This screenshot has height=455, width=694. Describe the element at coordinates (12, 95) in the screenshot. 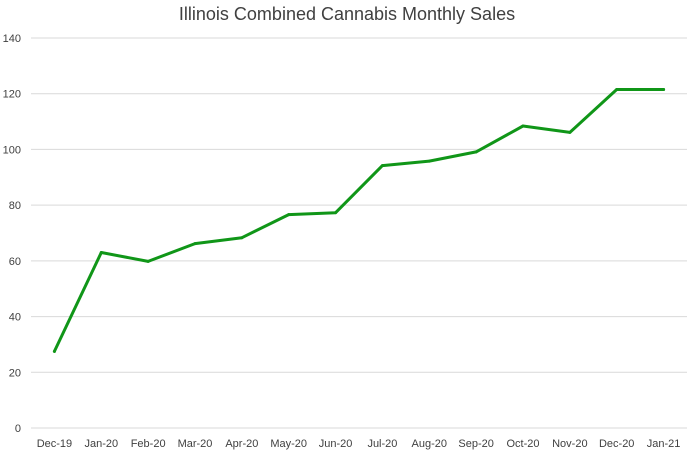

I see `y-tick-label: 120` at that location.